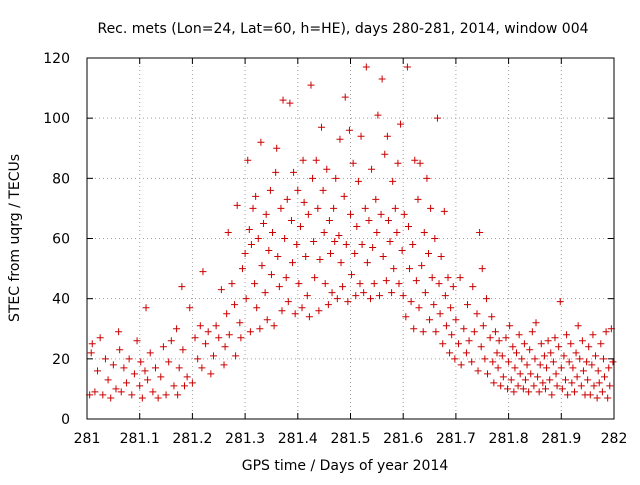  I want to click on x-tick-label: 282, so click(614, 439).